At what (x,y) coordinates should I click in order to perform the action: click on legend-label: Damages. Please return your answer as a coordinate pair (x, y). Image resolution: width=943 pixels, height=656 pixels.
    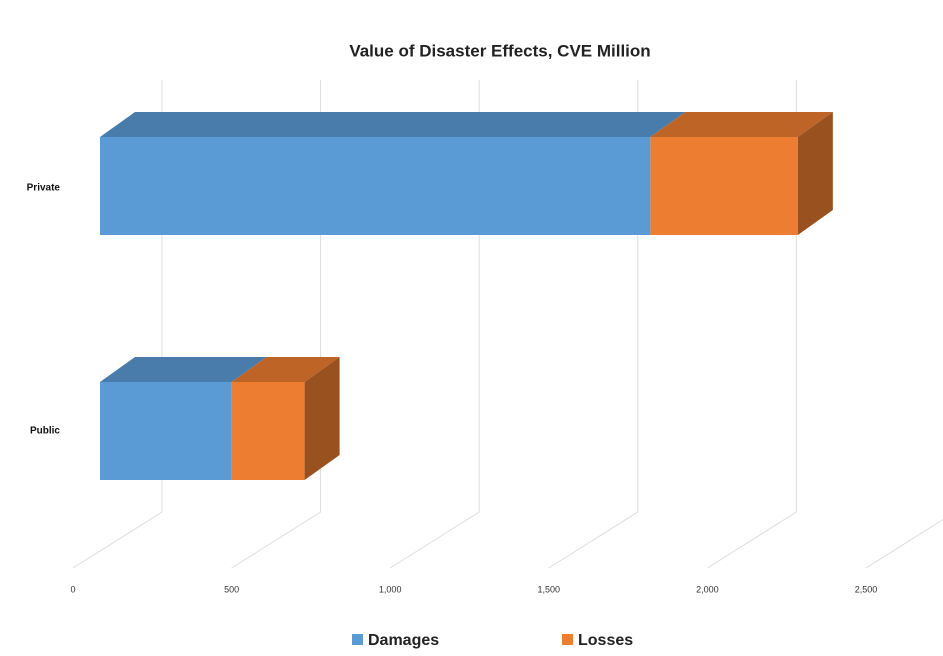
    Looking at the image, I should click on (403, 640).